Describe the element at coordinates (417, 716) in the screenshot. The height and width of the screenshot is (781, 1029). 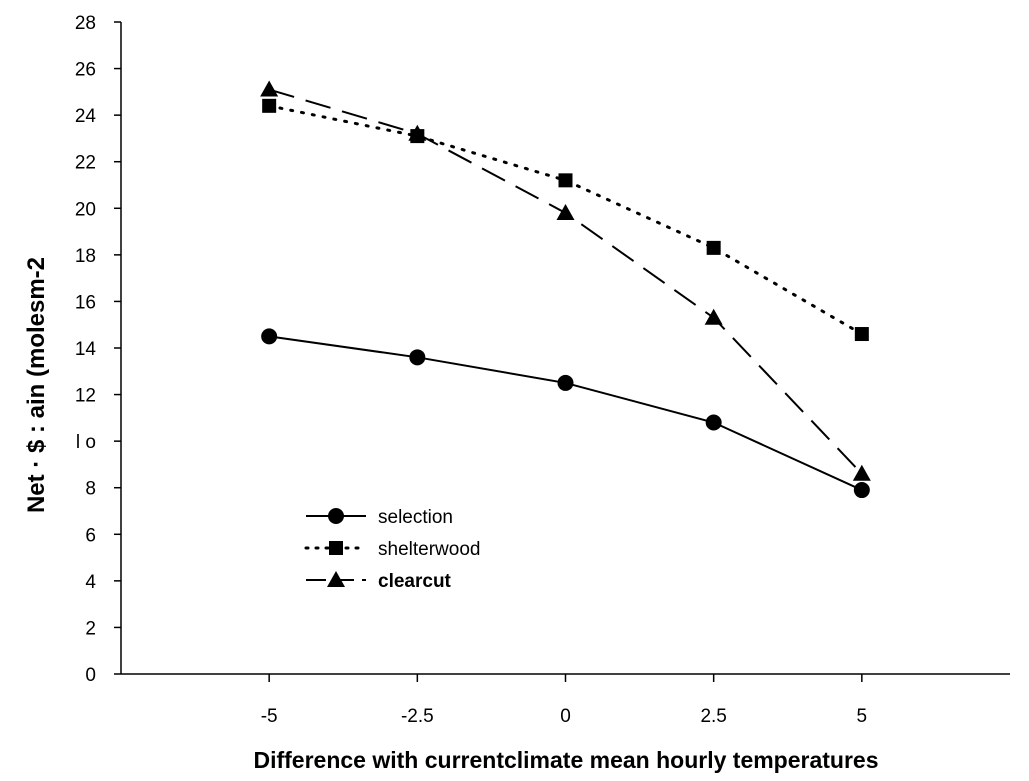
I see `x-tick-label: -2.5` at that location.